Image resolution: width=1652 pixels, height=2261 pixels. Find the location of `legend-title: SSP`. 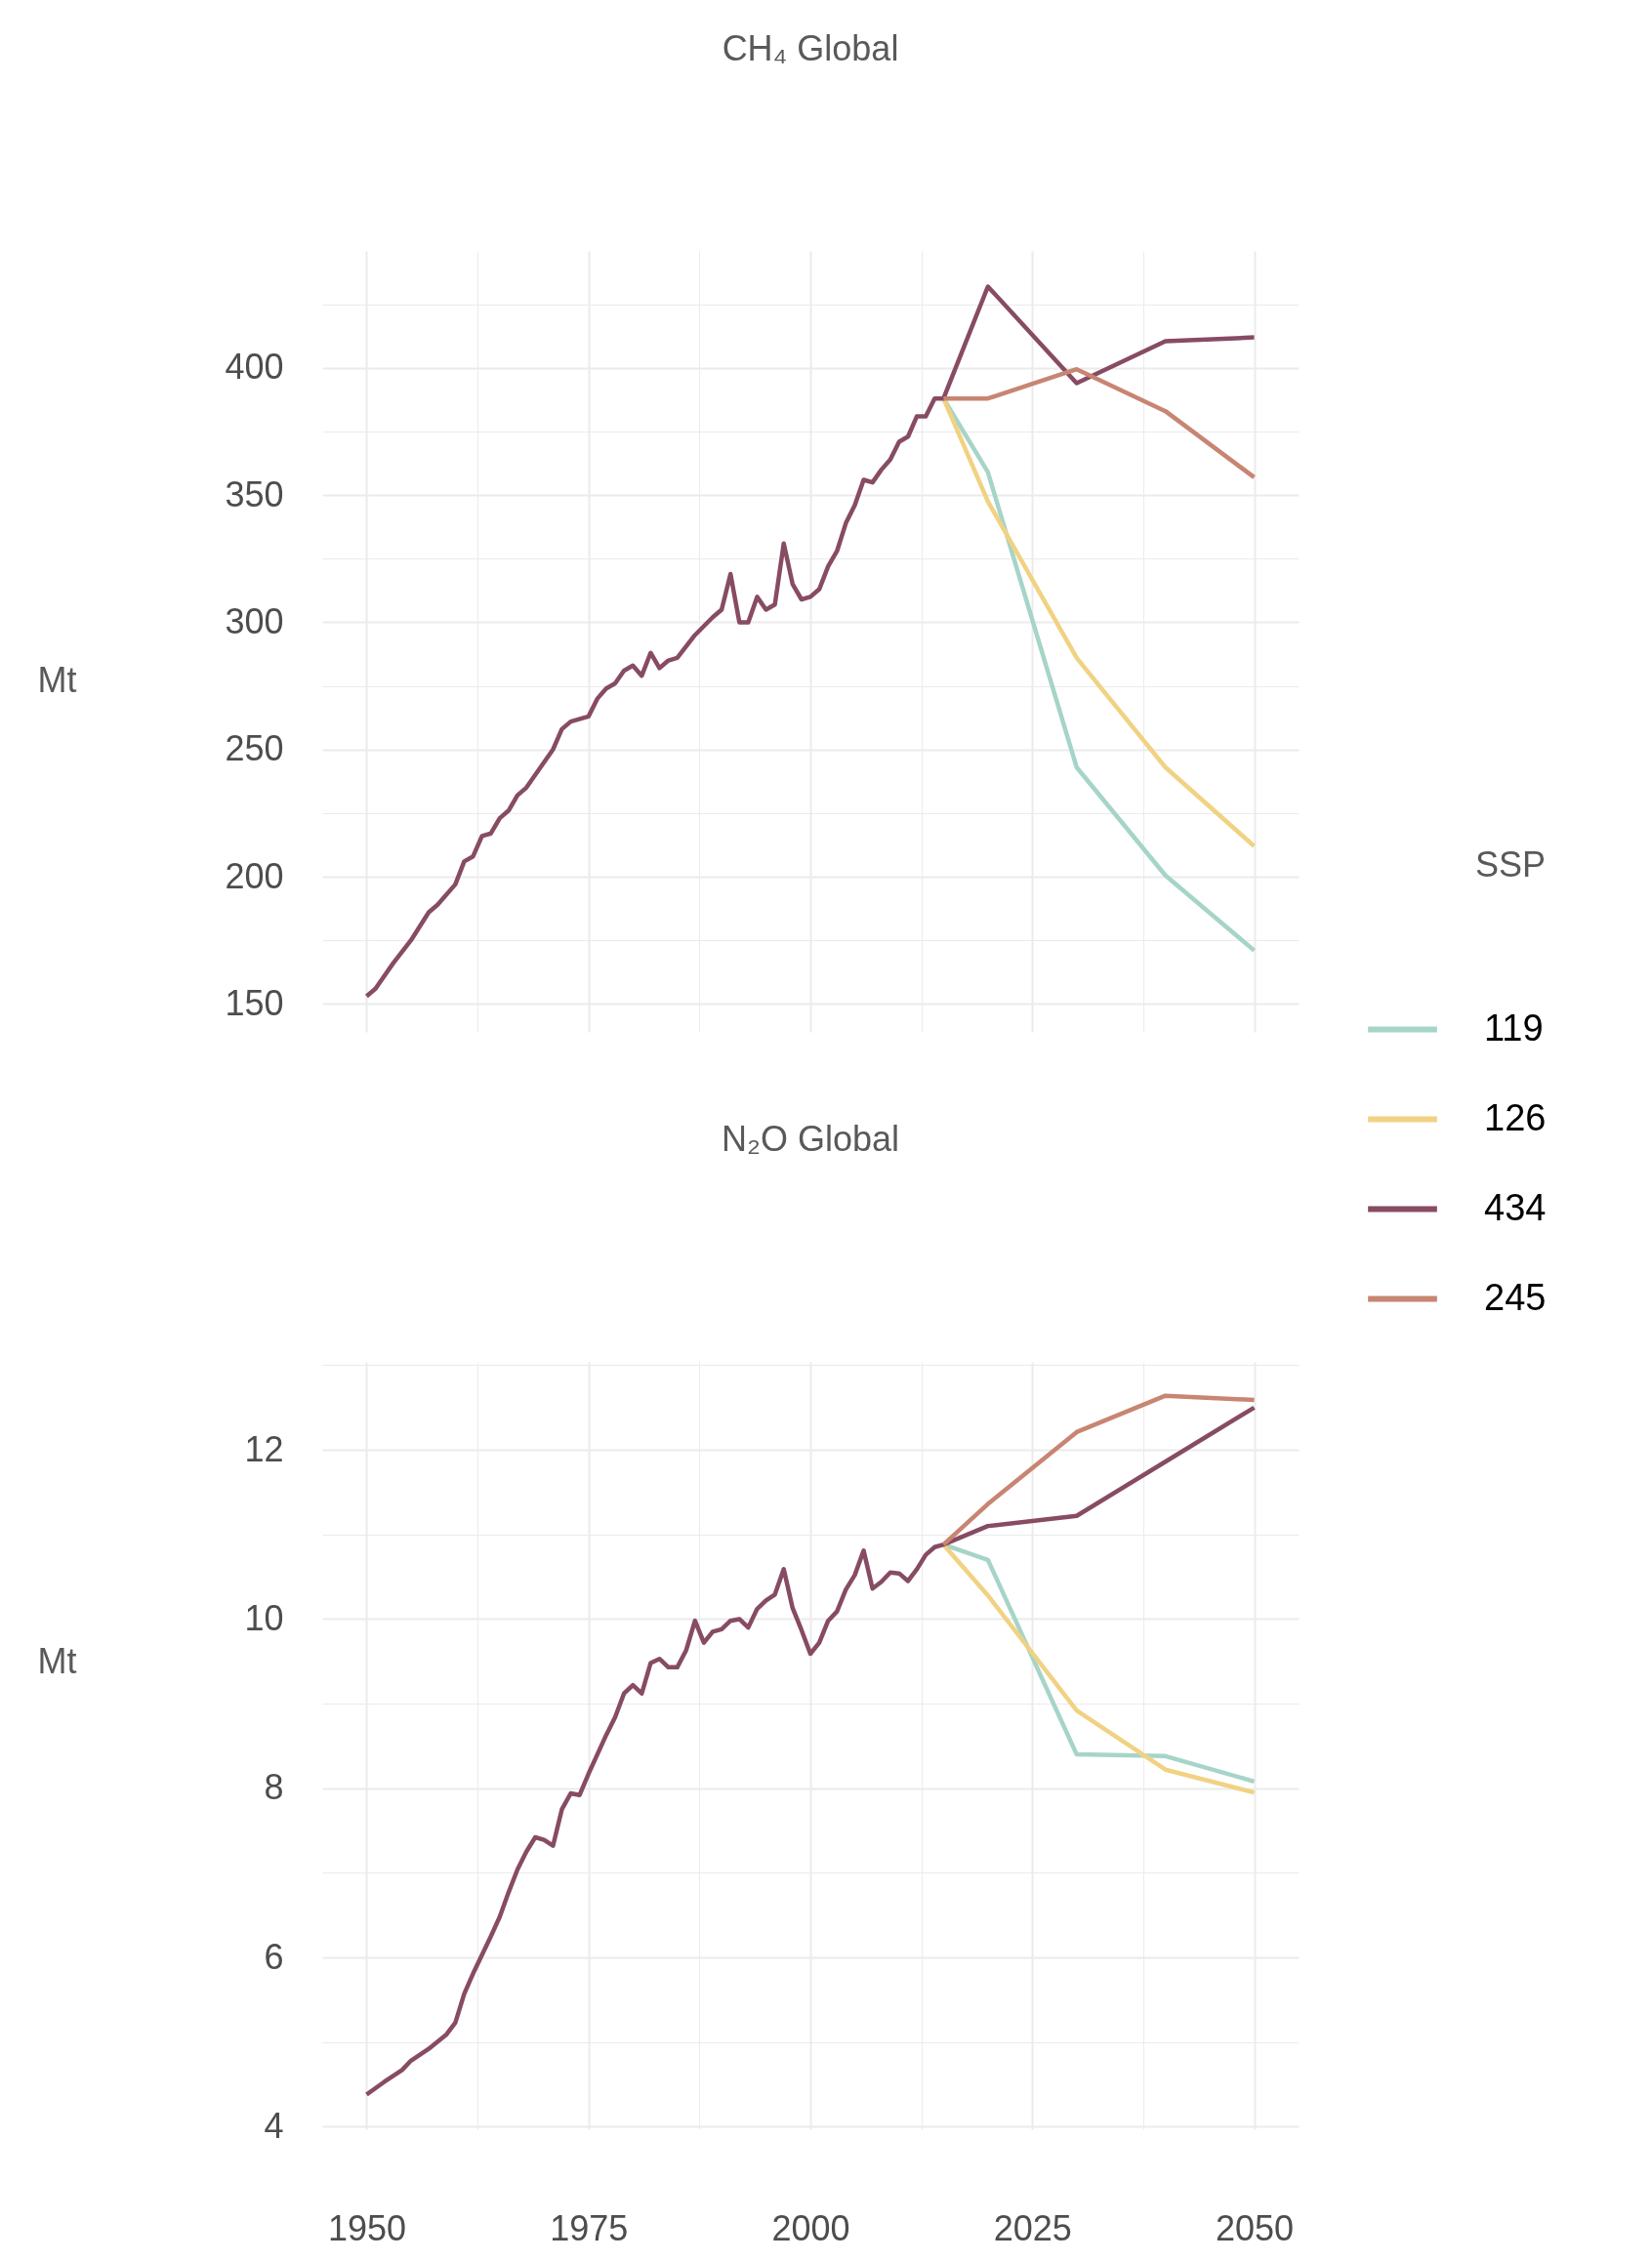

legend-title: SSP is located at coordinates (1510, 864).